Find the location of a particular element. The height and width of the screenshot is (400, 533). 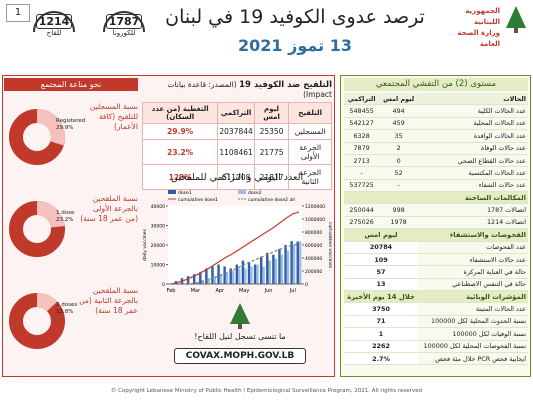

y2-axis-label: cumulative vaccines is located at coordinates (329, 245).